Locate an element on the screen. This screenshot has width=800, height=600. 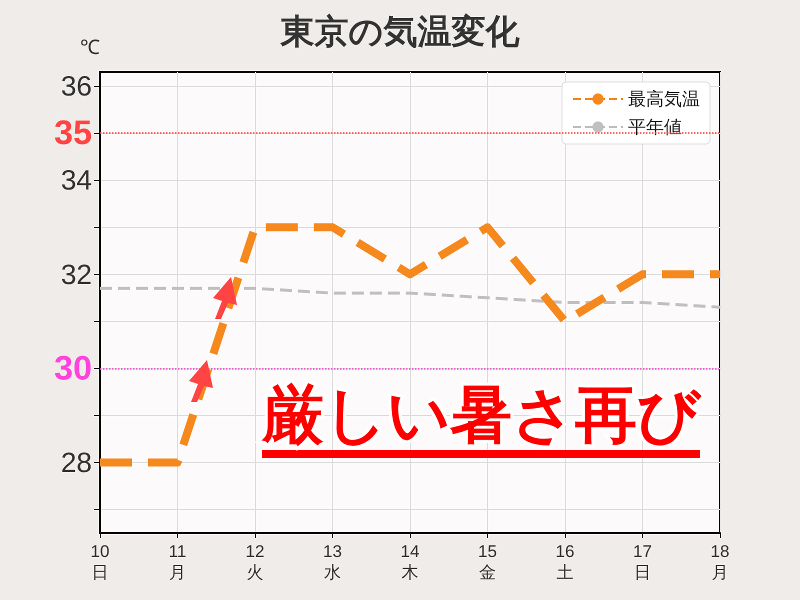
y-axis-title: ℃ is located at coordinates (90, 48).